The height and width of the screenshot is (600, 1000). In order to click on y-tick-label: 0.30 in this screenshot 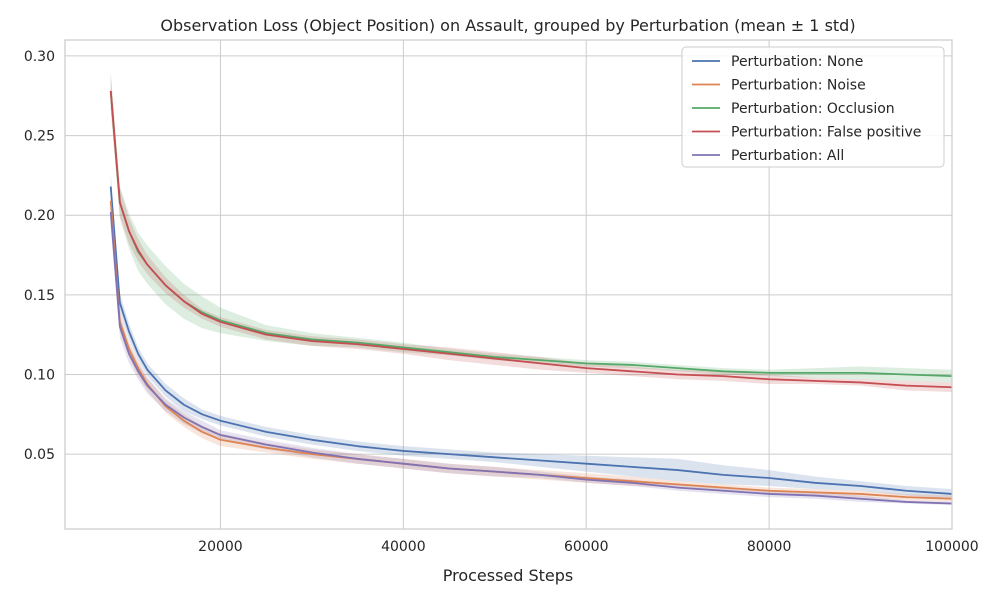, I will do `click(39, 57)`.